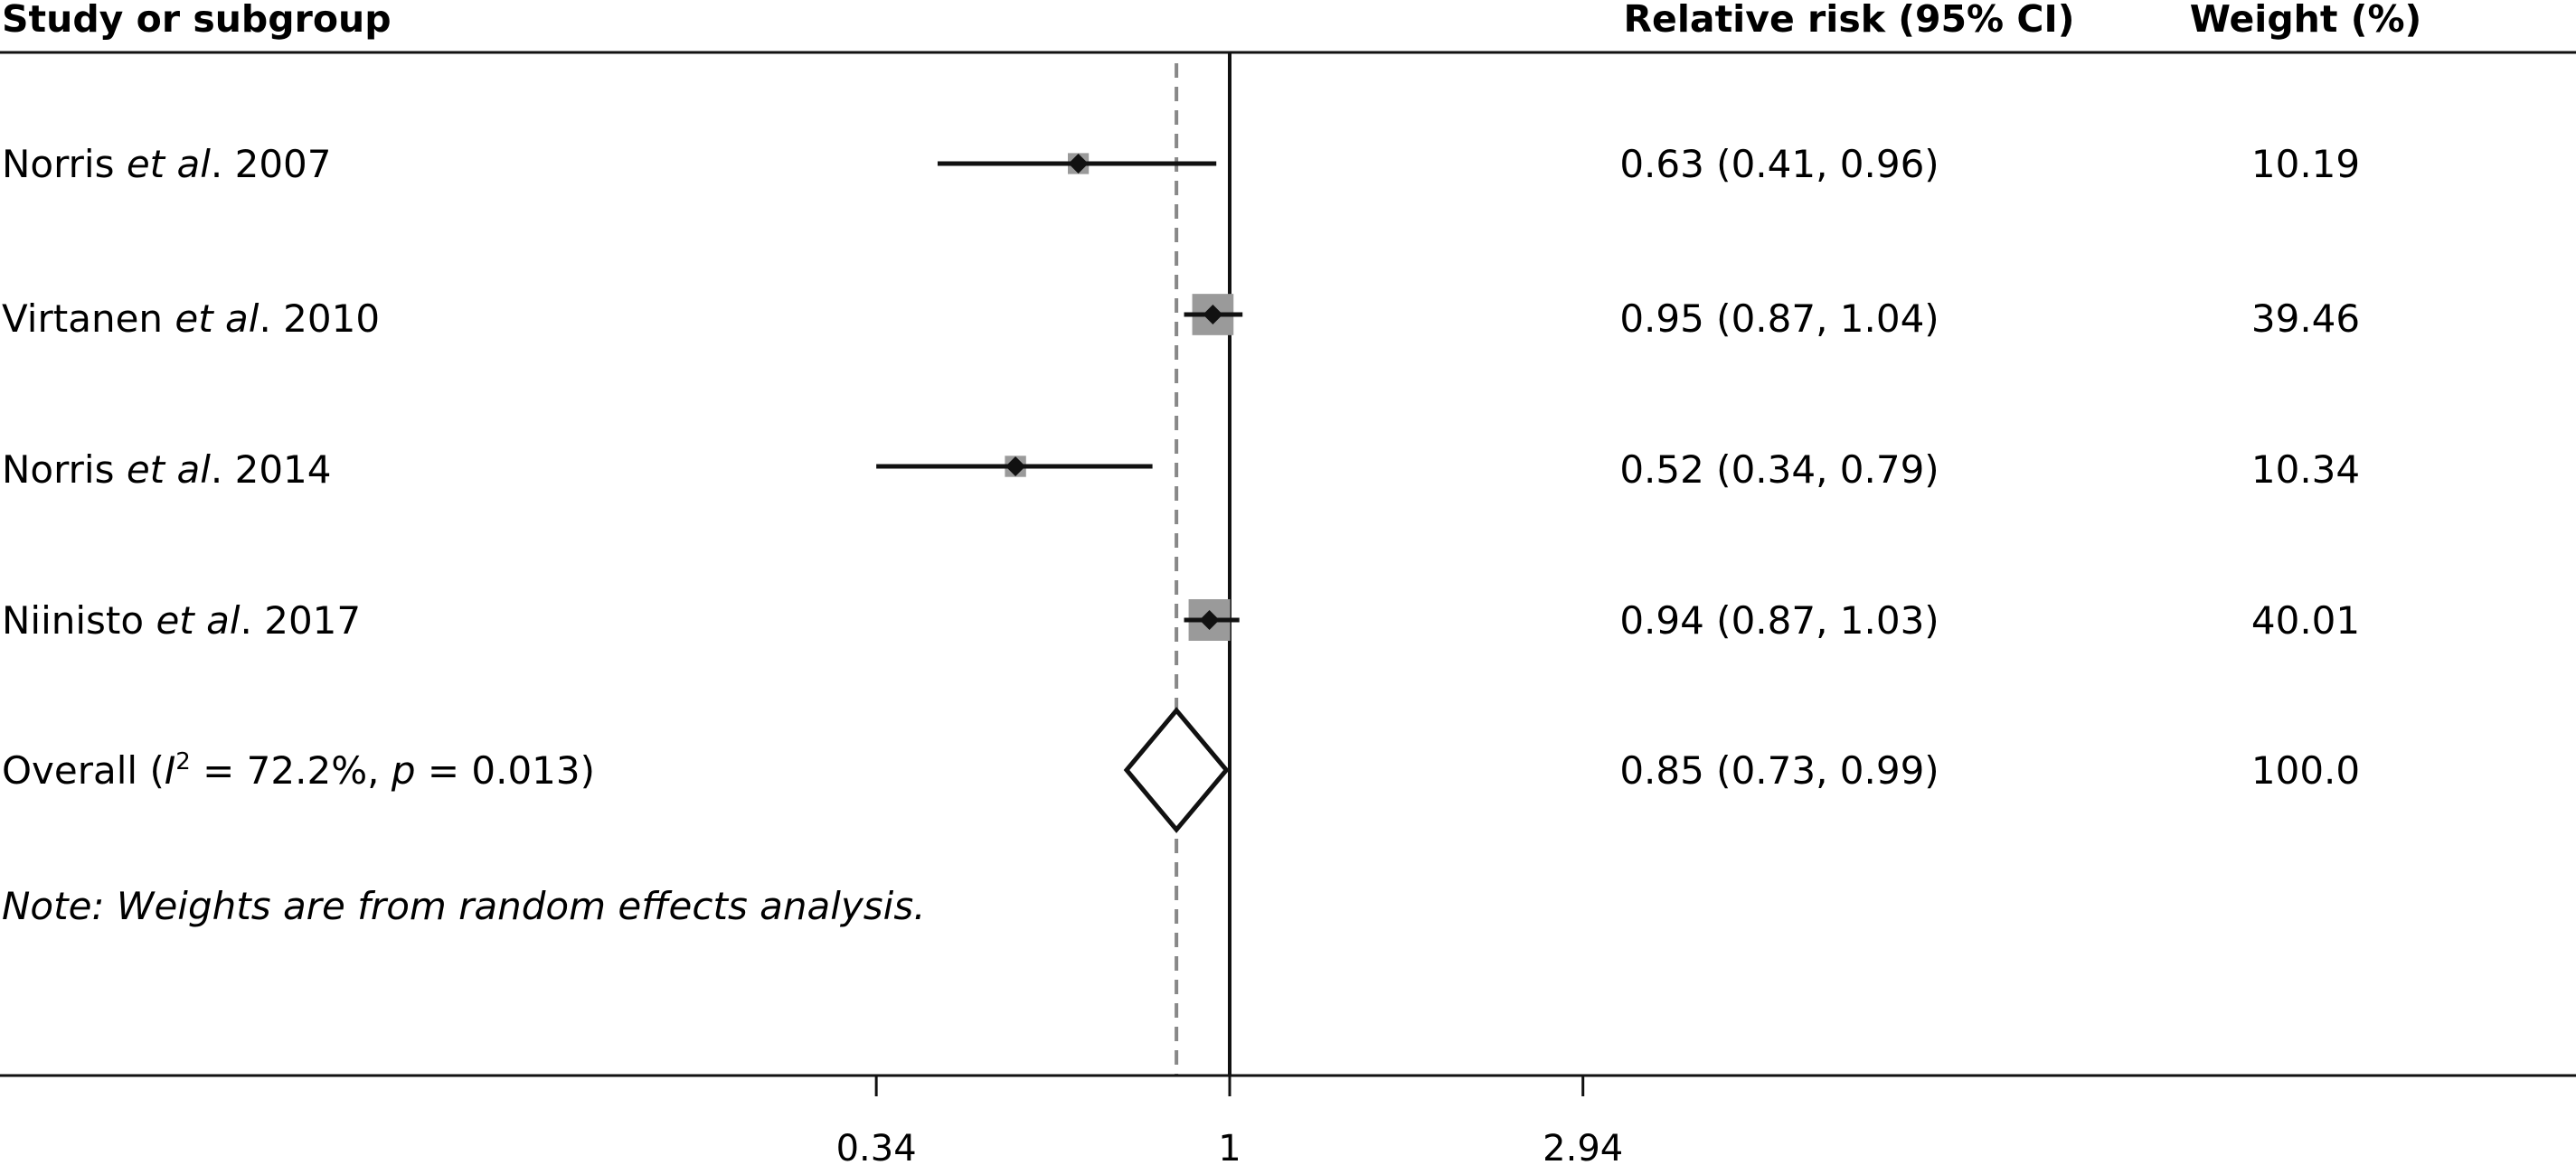 The width and height of the screenshot is (2576, 1165). I want to click on study-weight-1: 10.19, so click(2305, 164).